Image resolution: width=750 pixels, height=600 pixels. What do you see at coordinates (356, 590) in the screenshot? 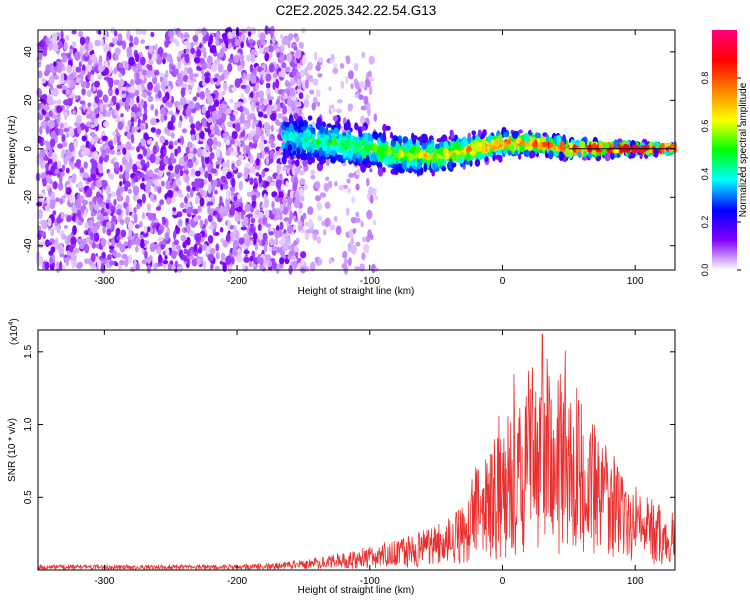
I see `snr-x-axis-label: Height of straight line (km)` at bounding box center [356, 590].